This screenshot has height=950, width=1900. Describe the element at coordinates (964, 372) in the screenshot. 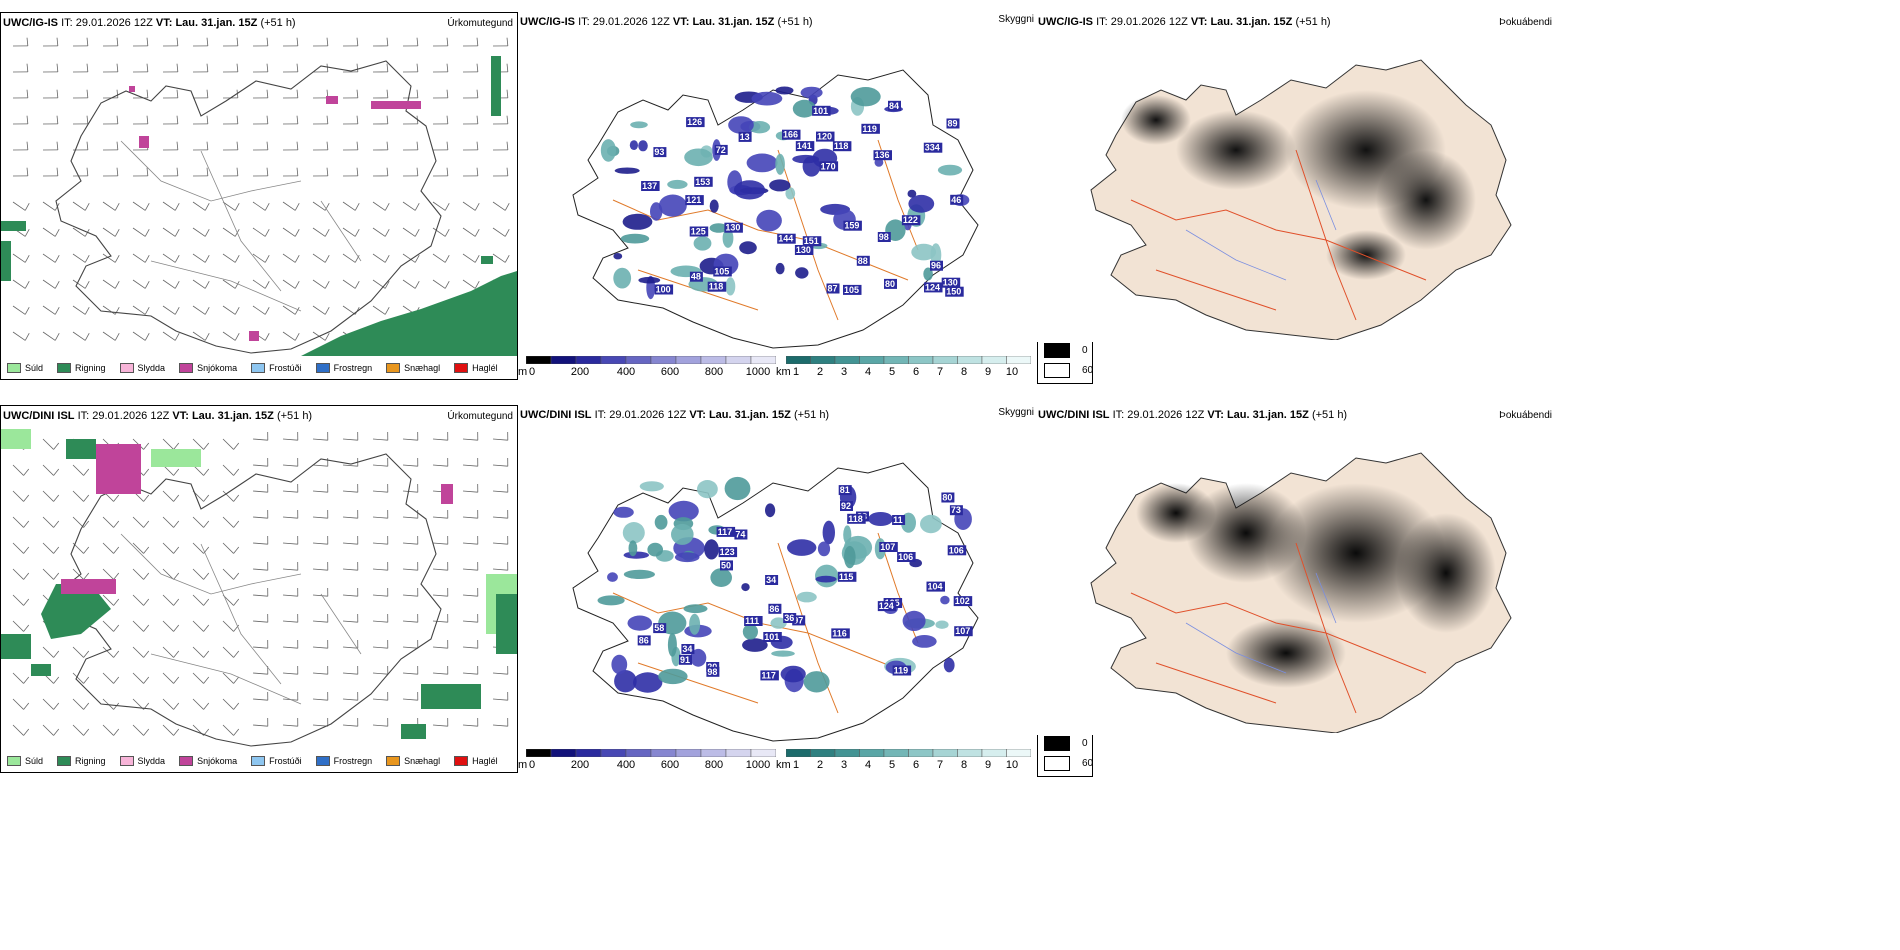

I see `visibility-tick: 8` at that location.